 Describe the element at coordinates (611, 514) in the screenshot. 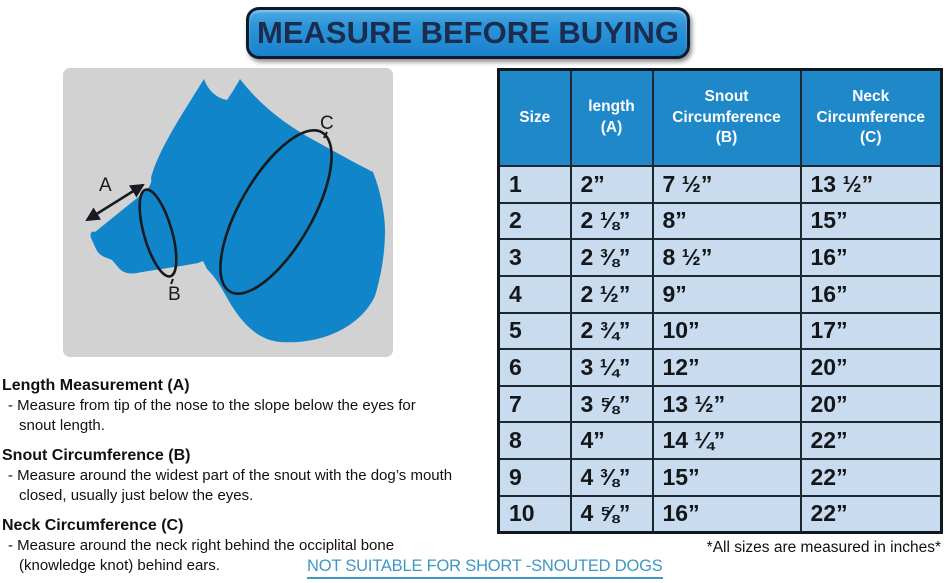

I see `cell-length: 4 ⅝”` at that location.